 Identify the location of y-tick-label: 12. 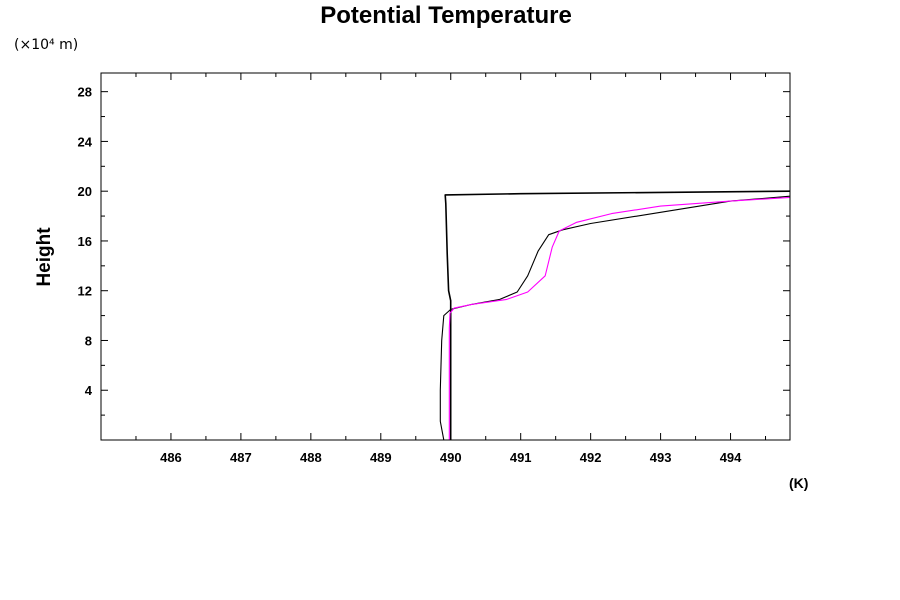
(85, 291).